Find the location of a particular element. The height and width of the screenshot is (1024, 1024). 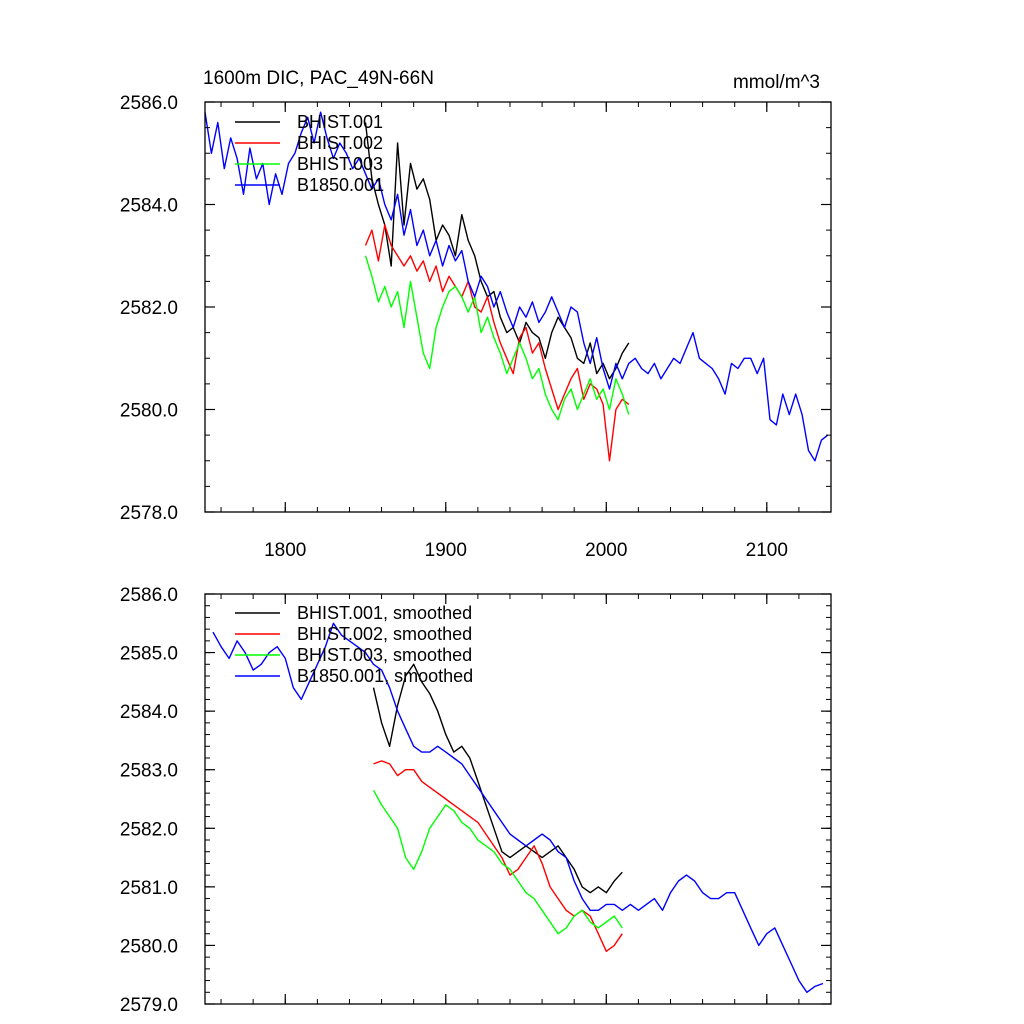

bottom-legend-label-bhist-003-smoothed: BHIST.003, smoothed is located at coordinates (384, 655).